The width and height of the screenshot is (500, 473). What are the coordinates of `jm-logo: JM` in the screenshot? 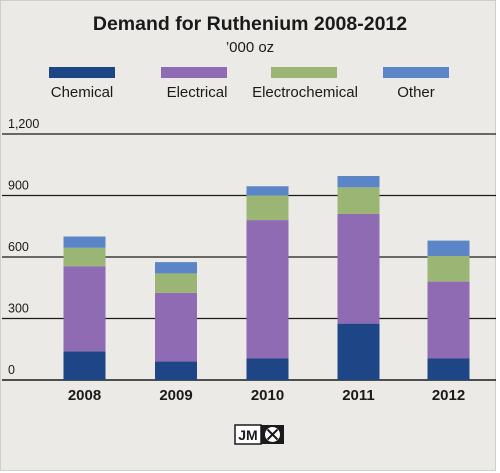 It's located at (259, 434).